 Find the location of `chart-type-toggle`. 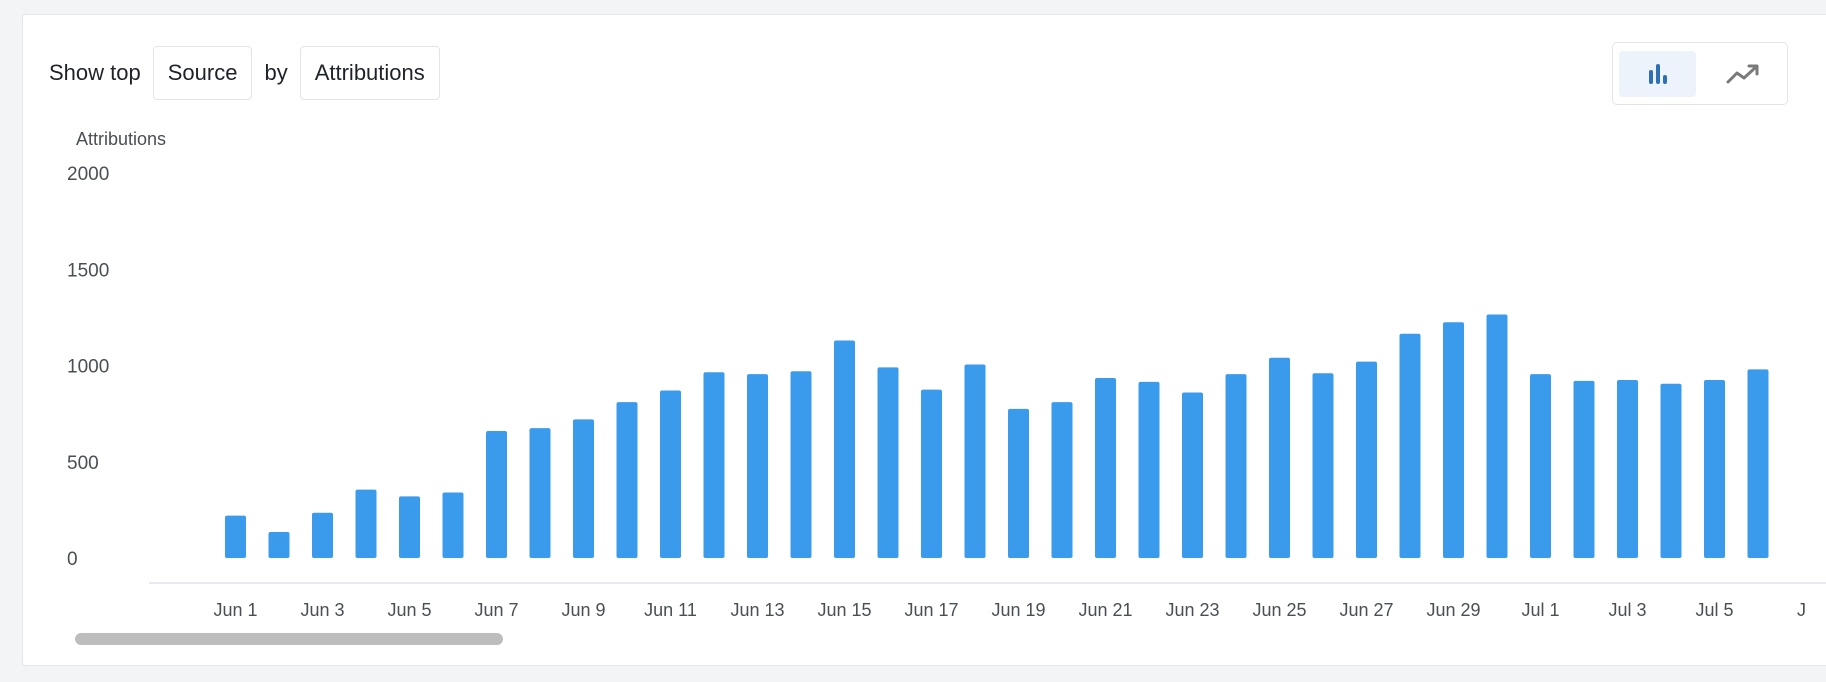

chart-type-toggle is located at coordinates (1700, 73).